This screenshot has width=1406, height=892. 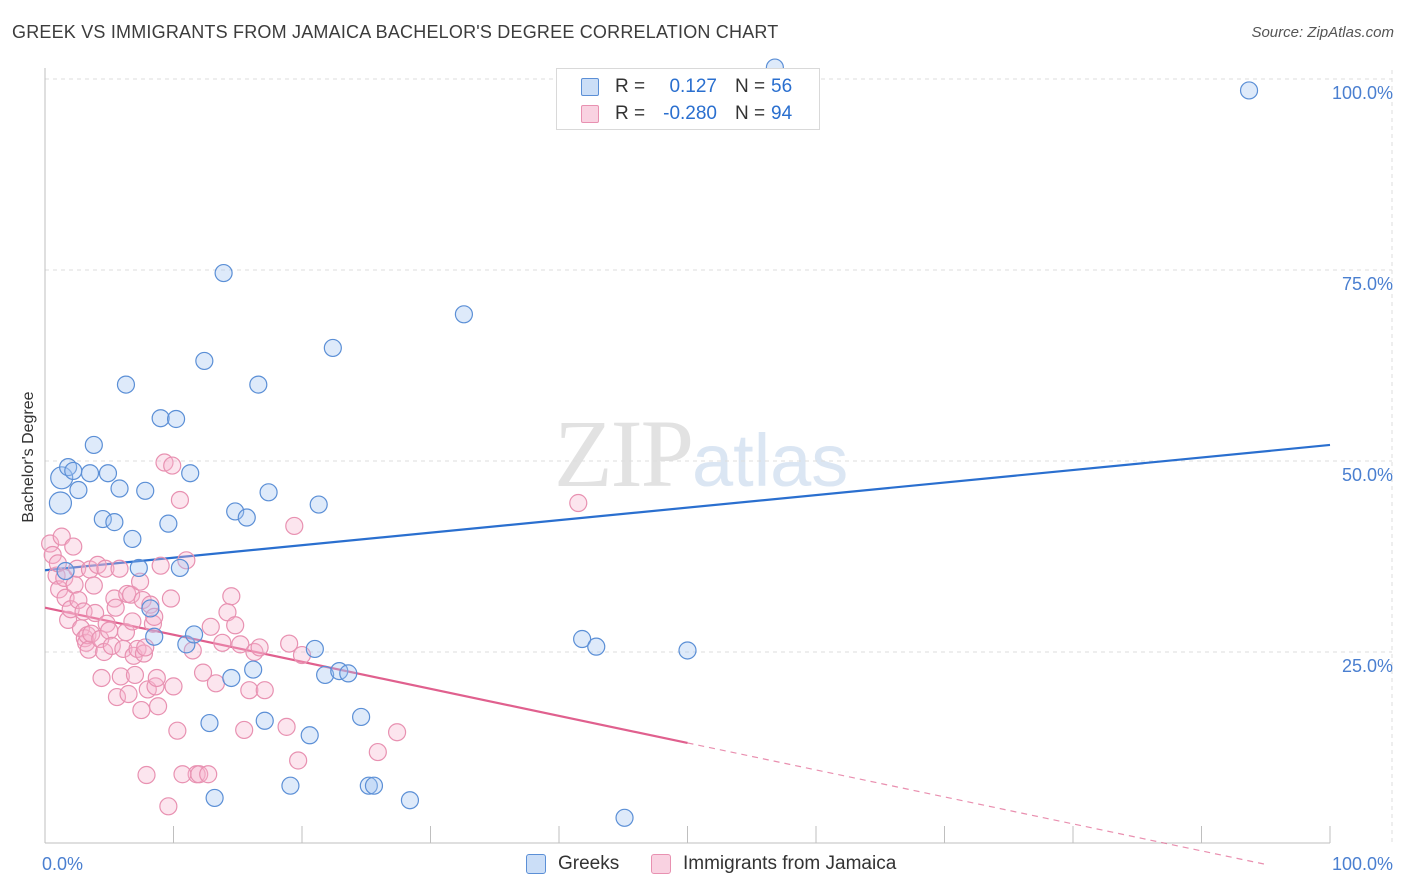 What do you see at coordinates (693, 86) in the screenshot?
I see `r-value: 0.127` at bounding box center [693, 86].